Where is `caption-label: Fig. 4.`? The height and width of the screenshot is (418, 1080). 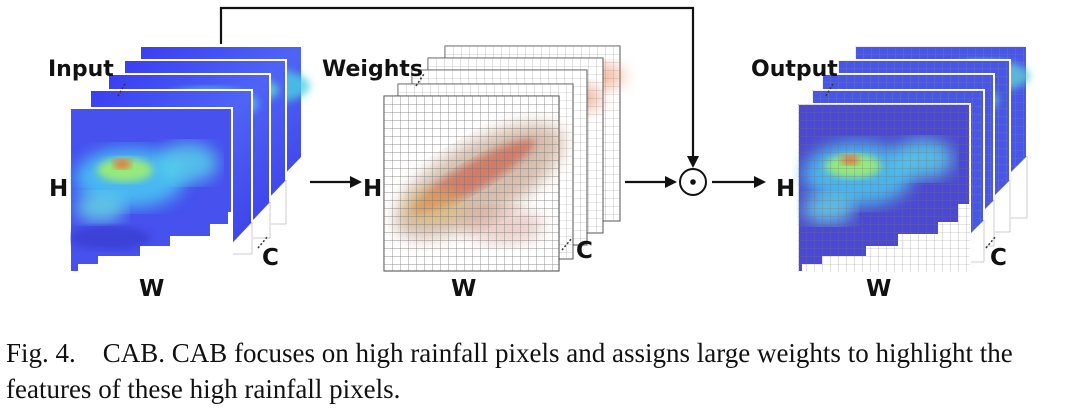 caption-label: Fig. 4. is located at coordinates (41, 353).